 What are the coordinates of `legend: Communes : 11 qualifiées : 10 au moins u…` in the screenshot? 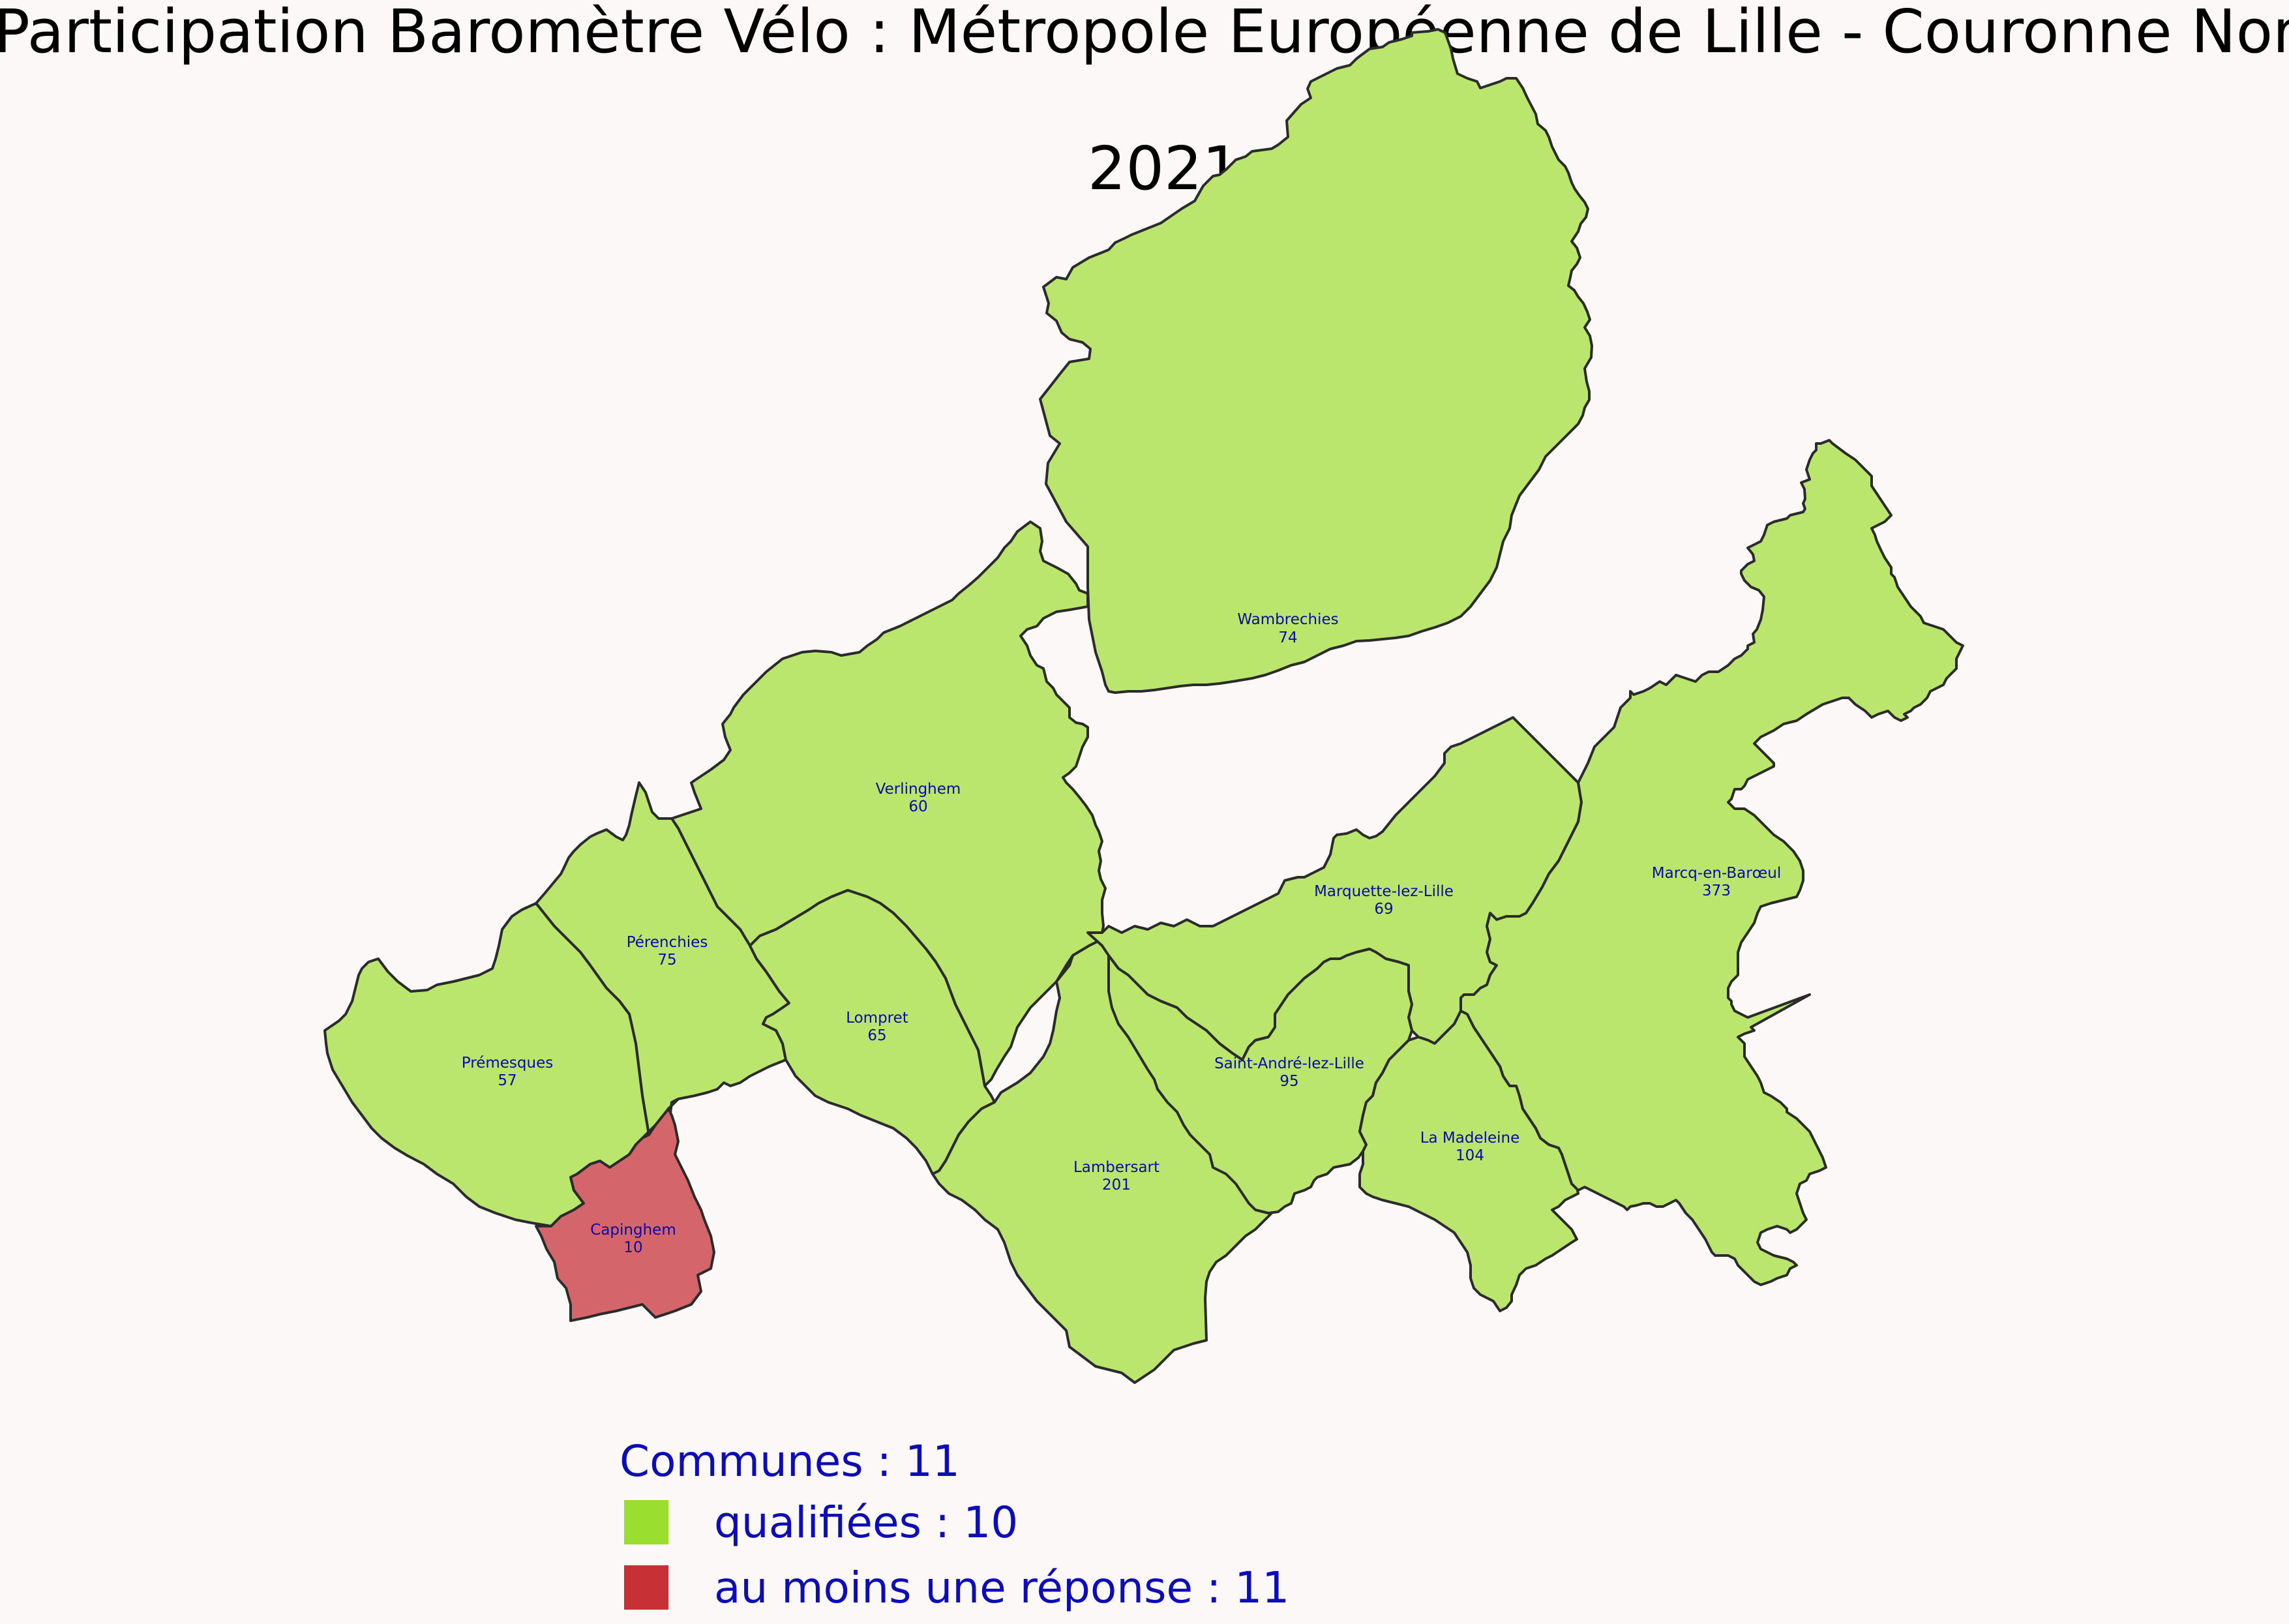 It's located at (954, 1524).